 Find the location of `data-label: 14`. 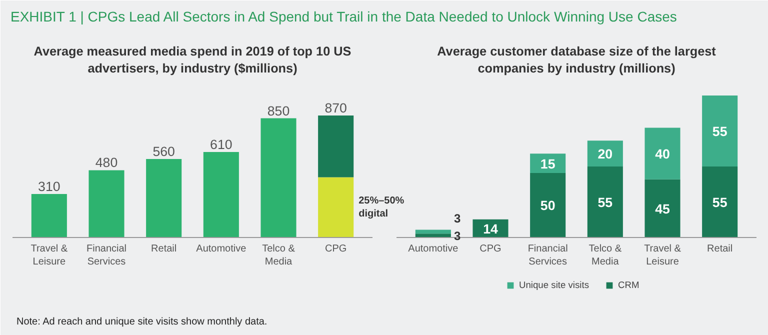

data-label: 14 is located at coordinates (490, 228).